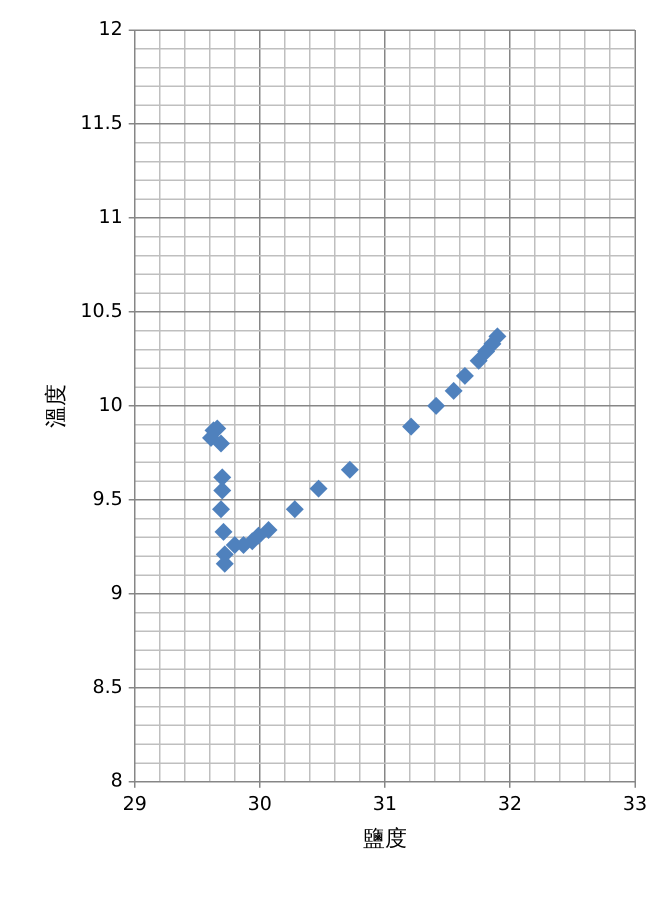  Describe the element at coordinates (101, 123) in the screenshot. I see `y-tick-label: 11.5` at that location.